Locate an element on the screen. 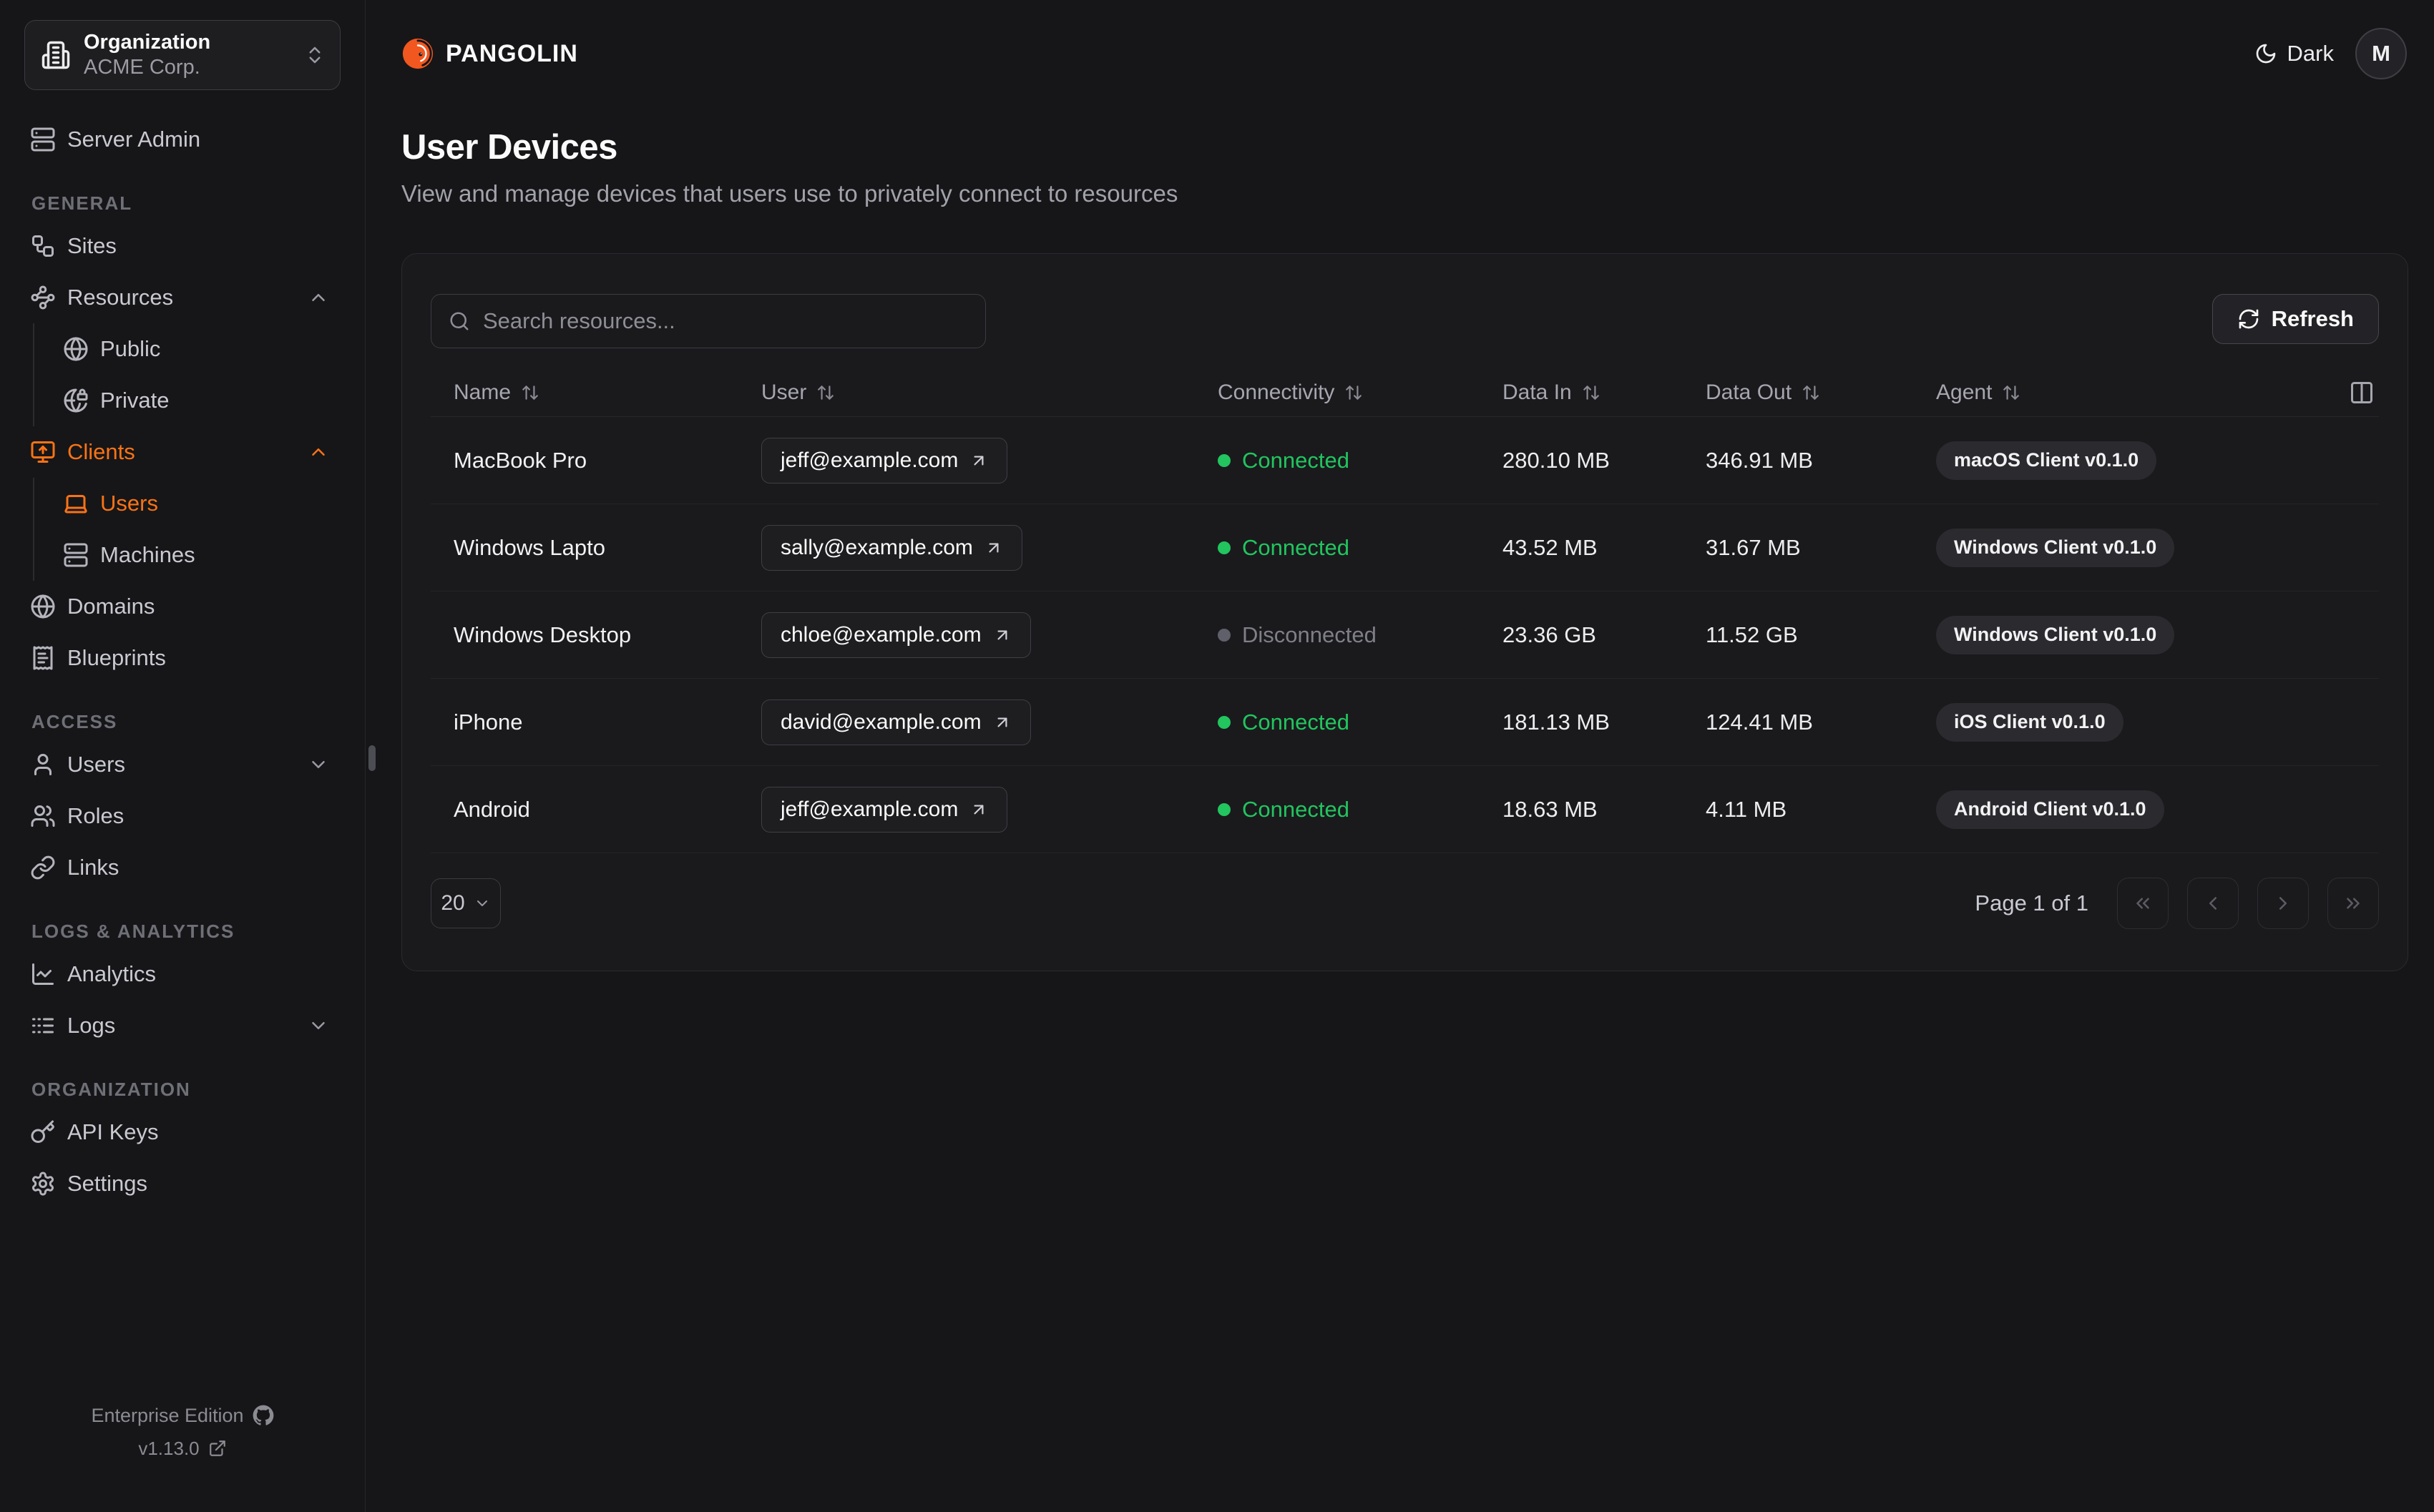 This screenshot has width=2434, height=1512. user-link-button: sally@example.com is located at coordinates (891, 547).